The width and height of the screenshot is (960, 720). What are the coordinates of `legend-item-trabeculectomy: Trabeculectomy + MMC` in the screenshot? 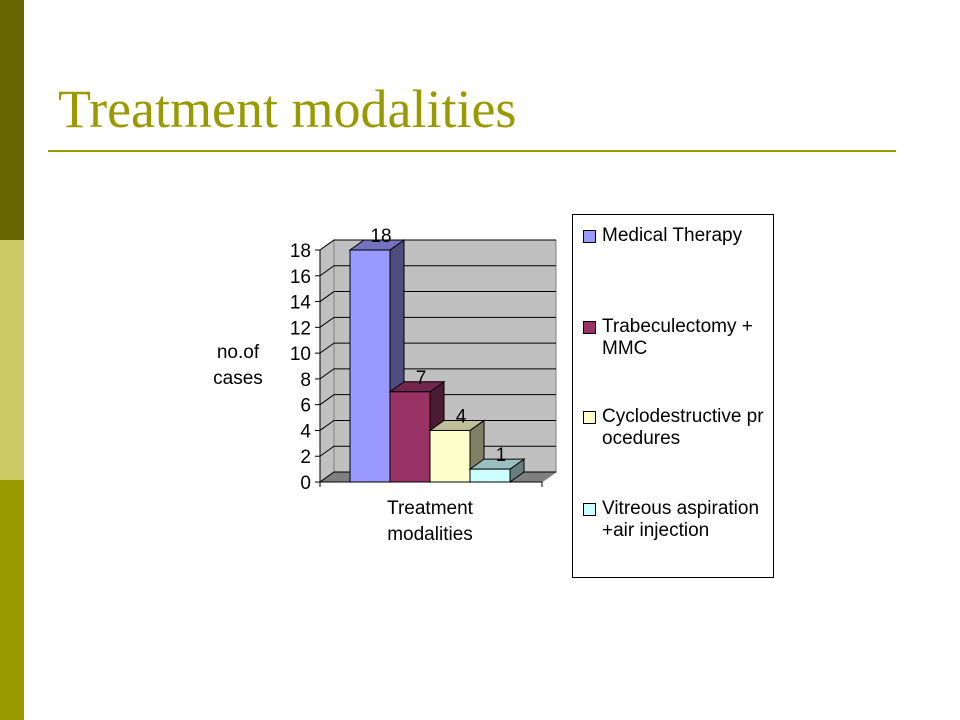 It's located at (677, 338).